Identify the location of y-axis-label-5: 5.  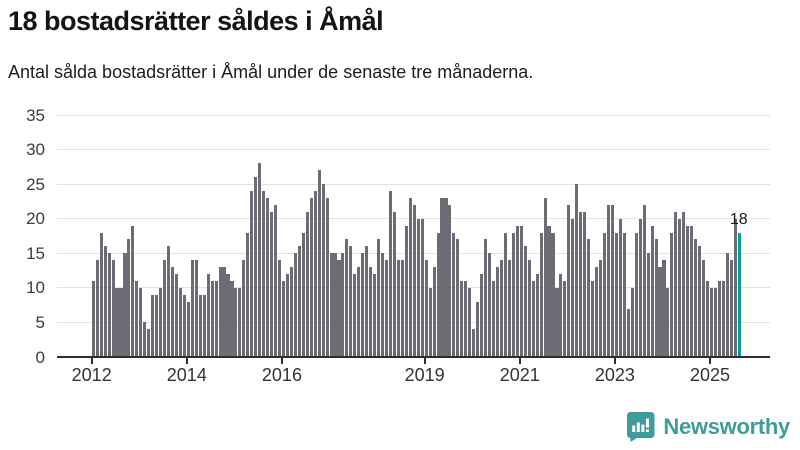
(40, 322).